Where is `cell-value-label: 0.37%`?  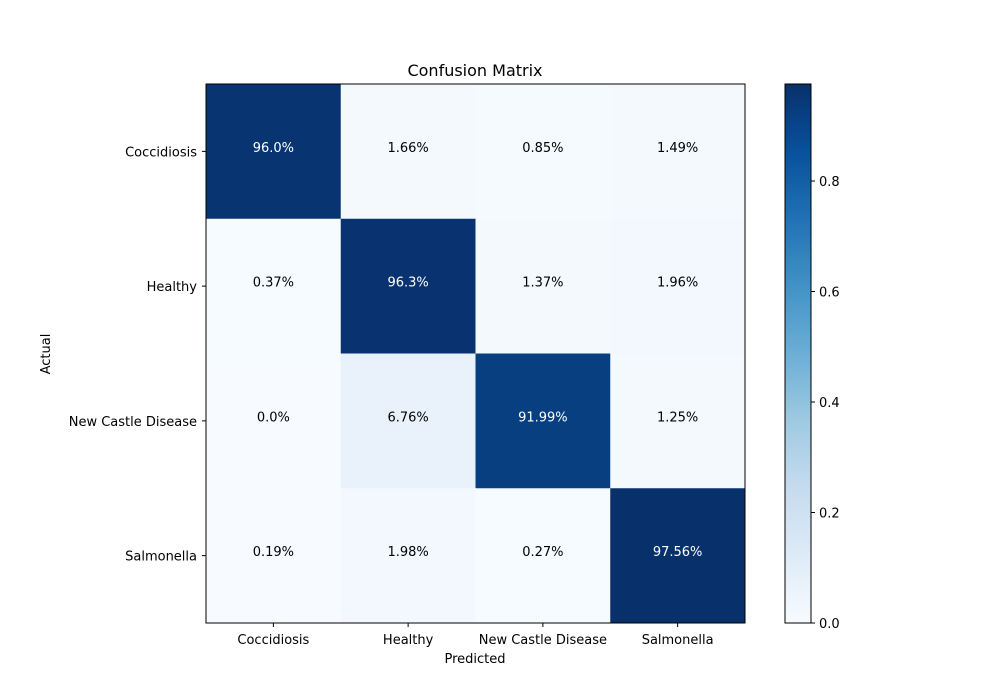 cell-value-label: 0.37% is located at coordinates (273, 283).